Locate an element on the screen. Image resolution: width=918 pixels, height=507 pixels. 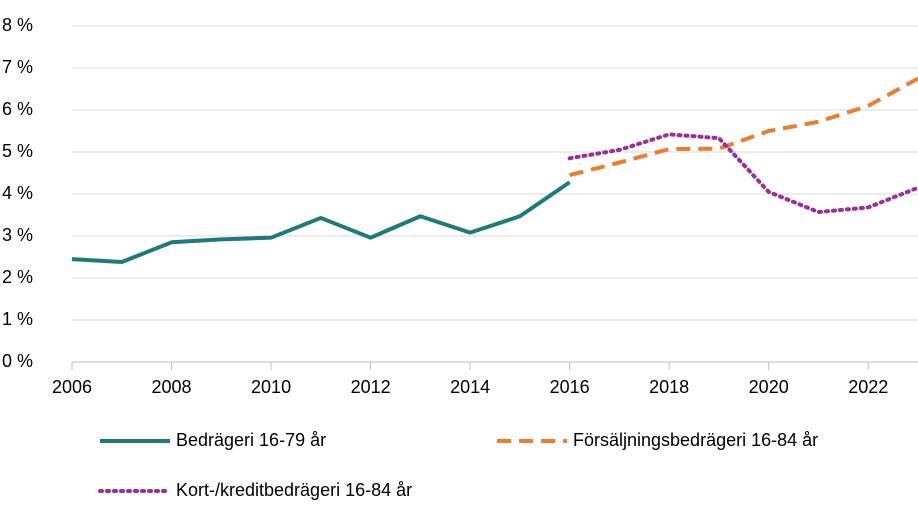
x-tick-label: 2016 is located at coordinates (570, 387).